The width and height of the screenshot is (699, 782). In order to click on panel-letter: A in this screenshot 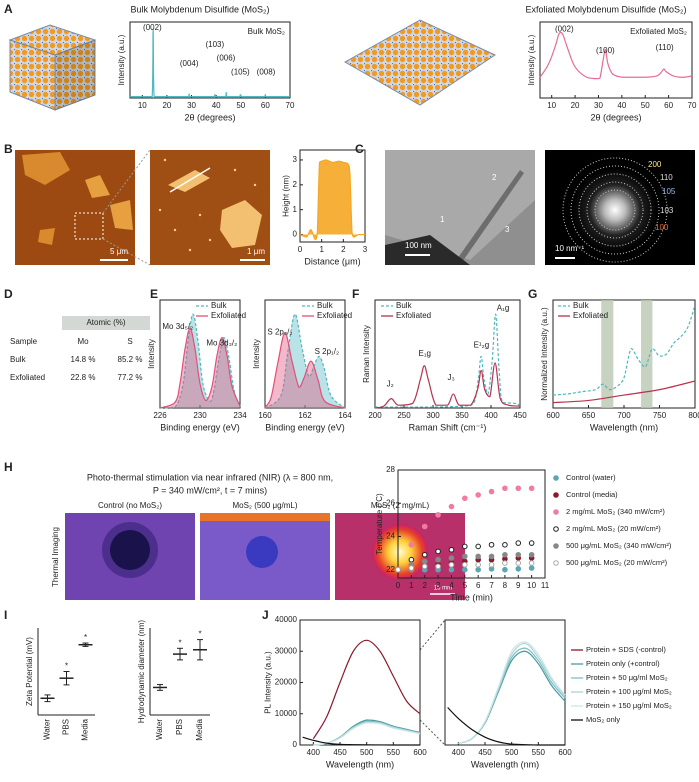, I will do `click(8, 9)`.